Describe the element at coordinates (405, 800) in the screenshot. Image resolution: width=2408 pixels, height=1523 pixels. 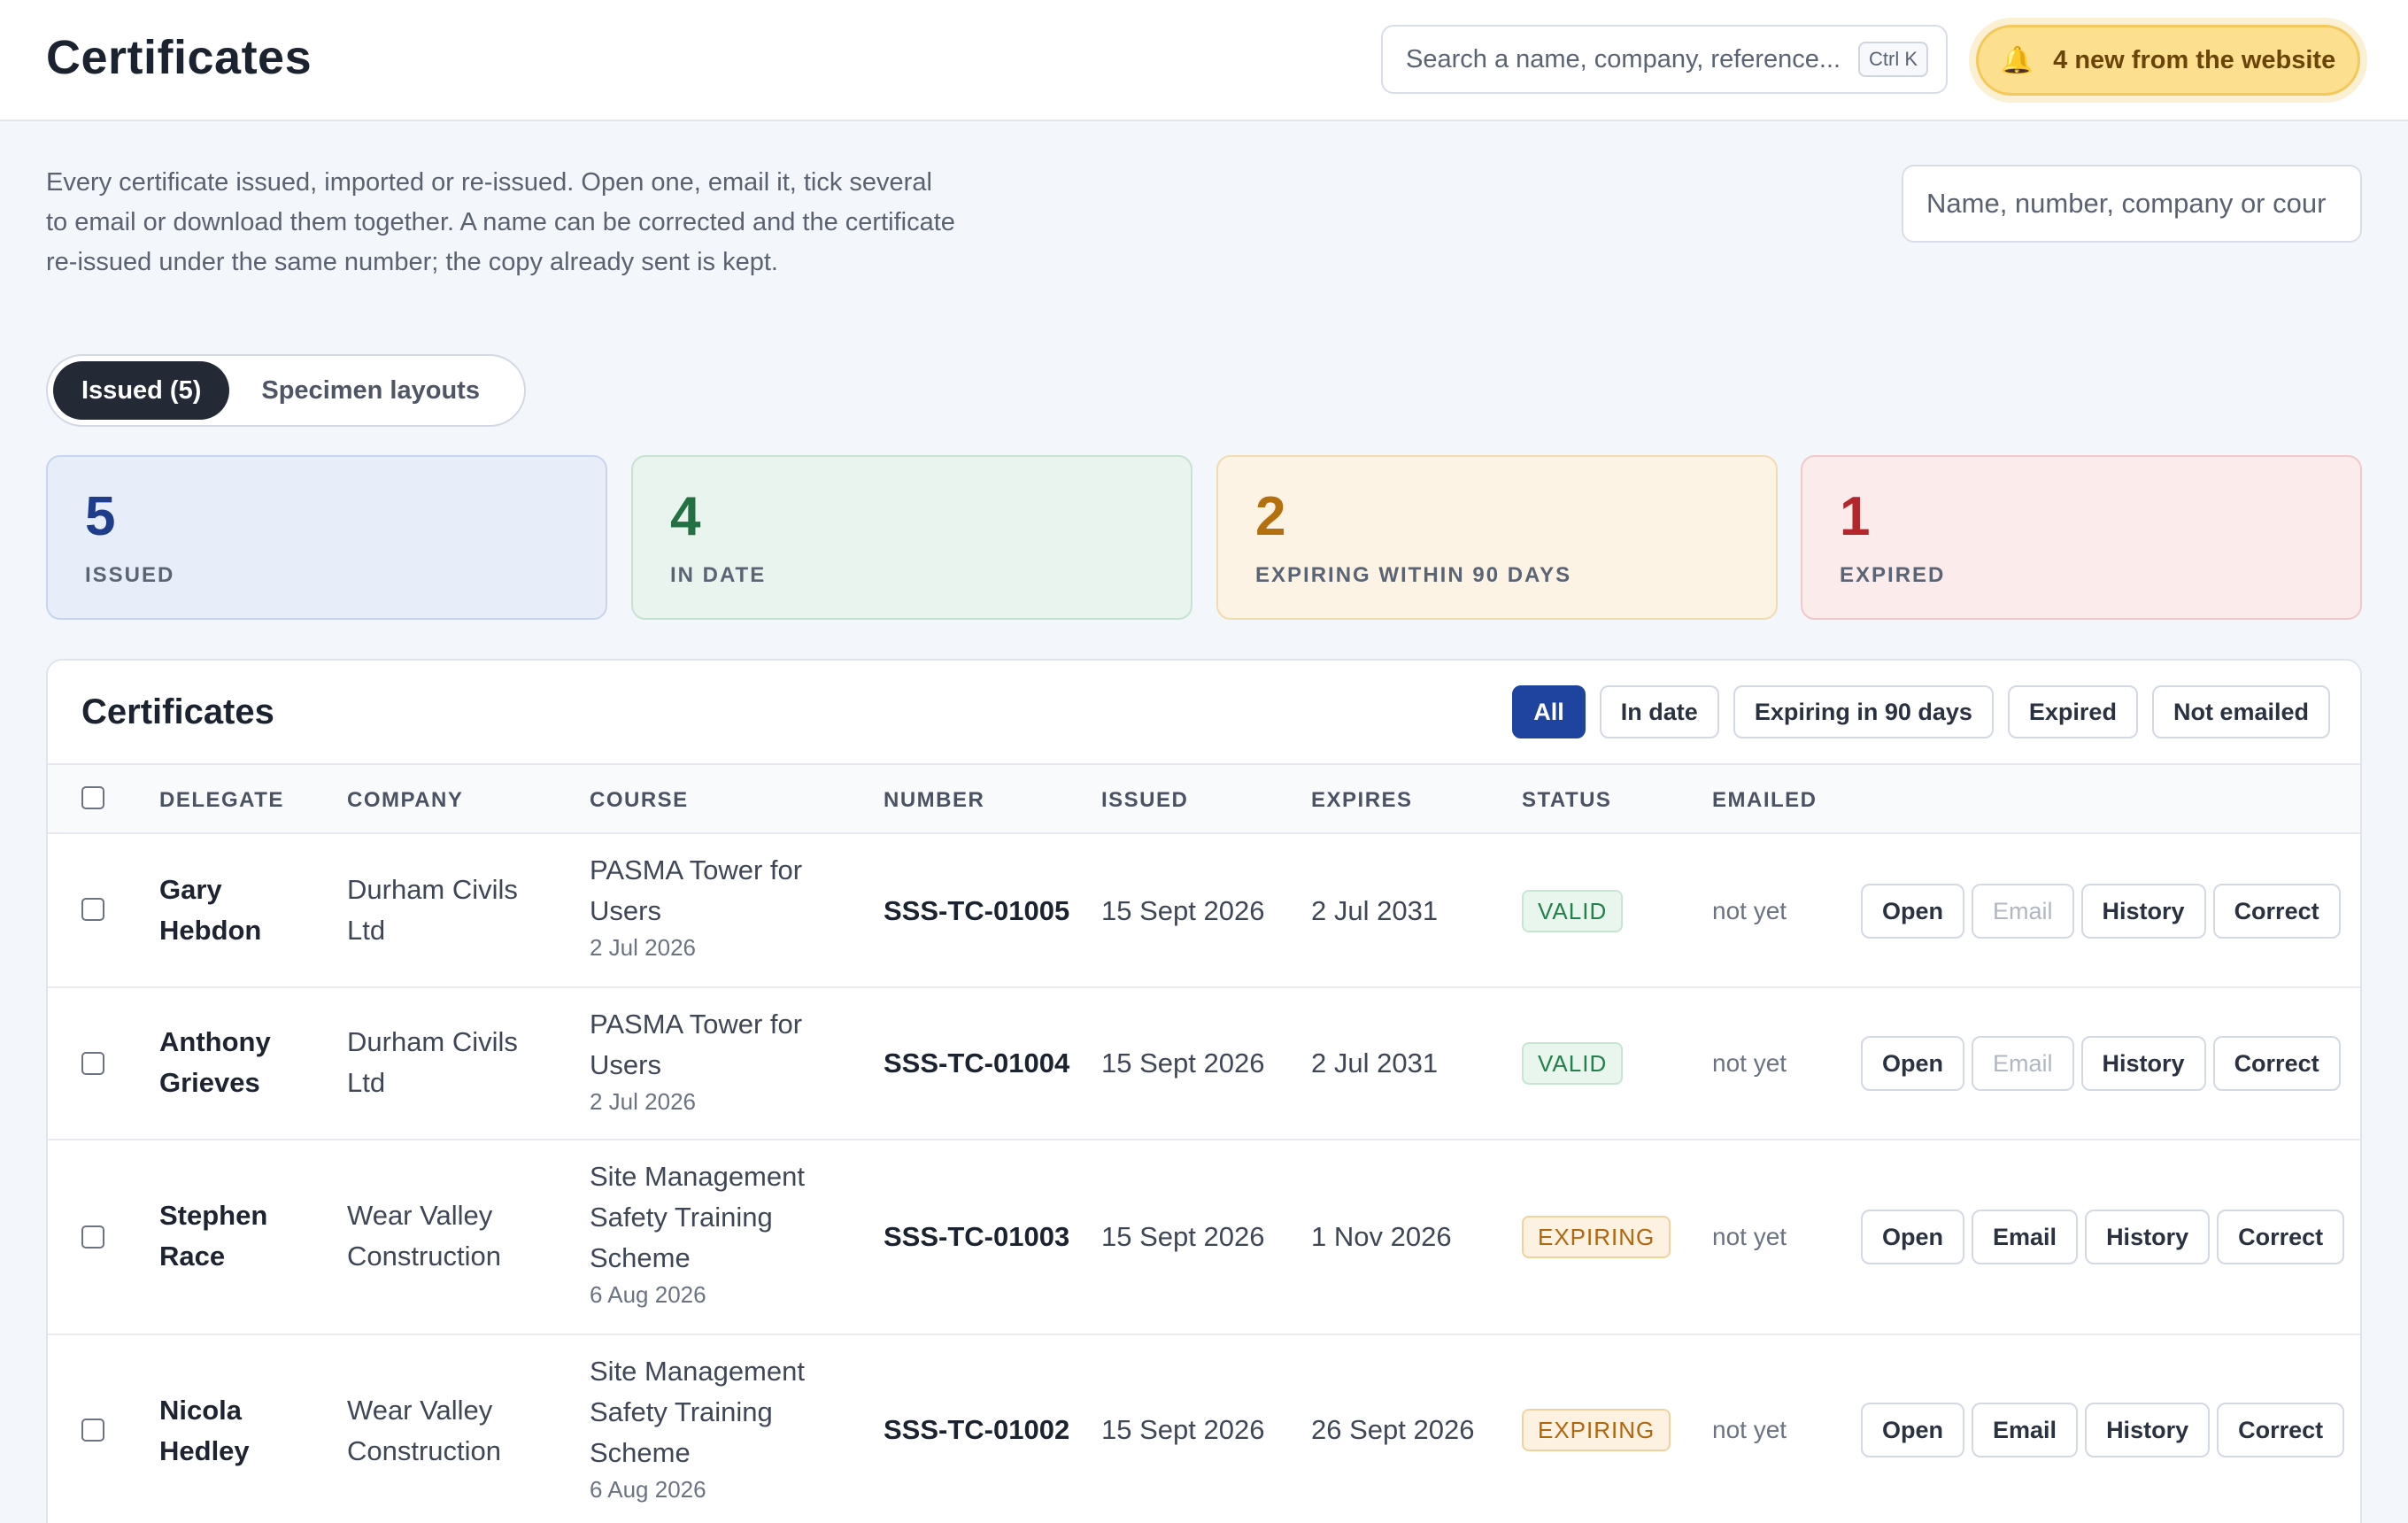
I see `col-company: COMPANY` at that location.